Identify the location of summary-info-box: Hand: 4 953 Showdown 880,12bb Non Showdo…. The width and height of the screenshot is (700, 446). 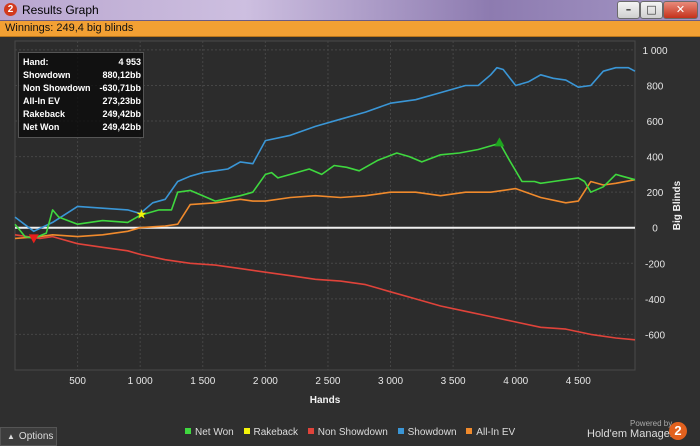
(81, 95).